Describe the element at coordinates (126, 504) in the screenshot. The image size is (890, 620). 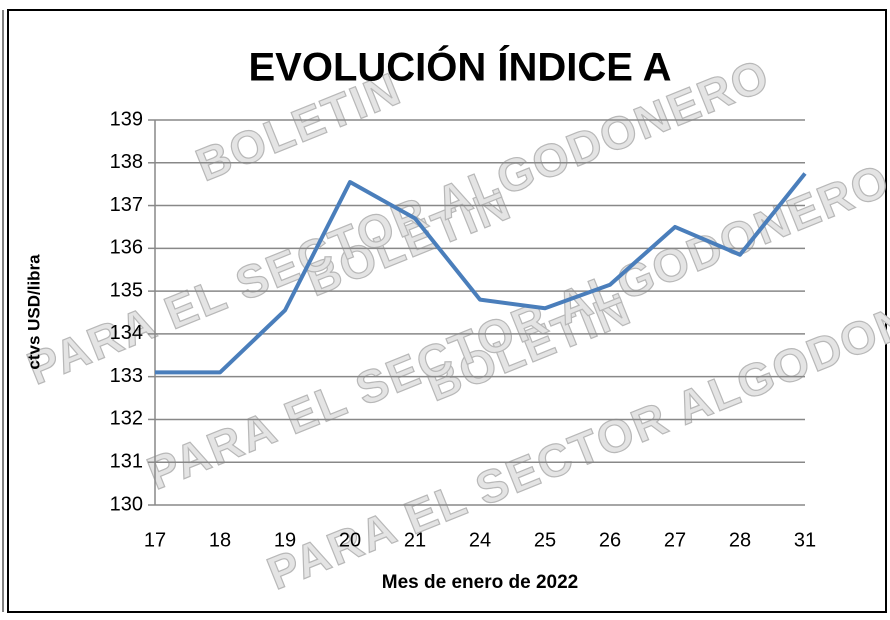
I see `y-tick-label: 130` at that location.